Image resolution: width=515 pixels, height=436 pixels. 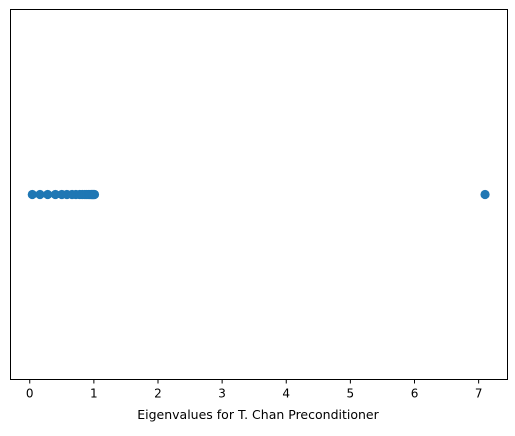 I want to click on points-layer, so click(x=258, y=194).